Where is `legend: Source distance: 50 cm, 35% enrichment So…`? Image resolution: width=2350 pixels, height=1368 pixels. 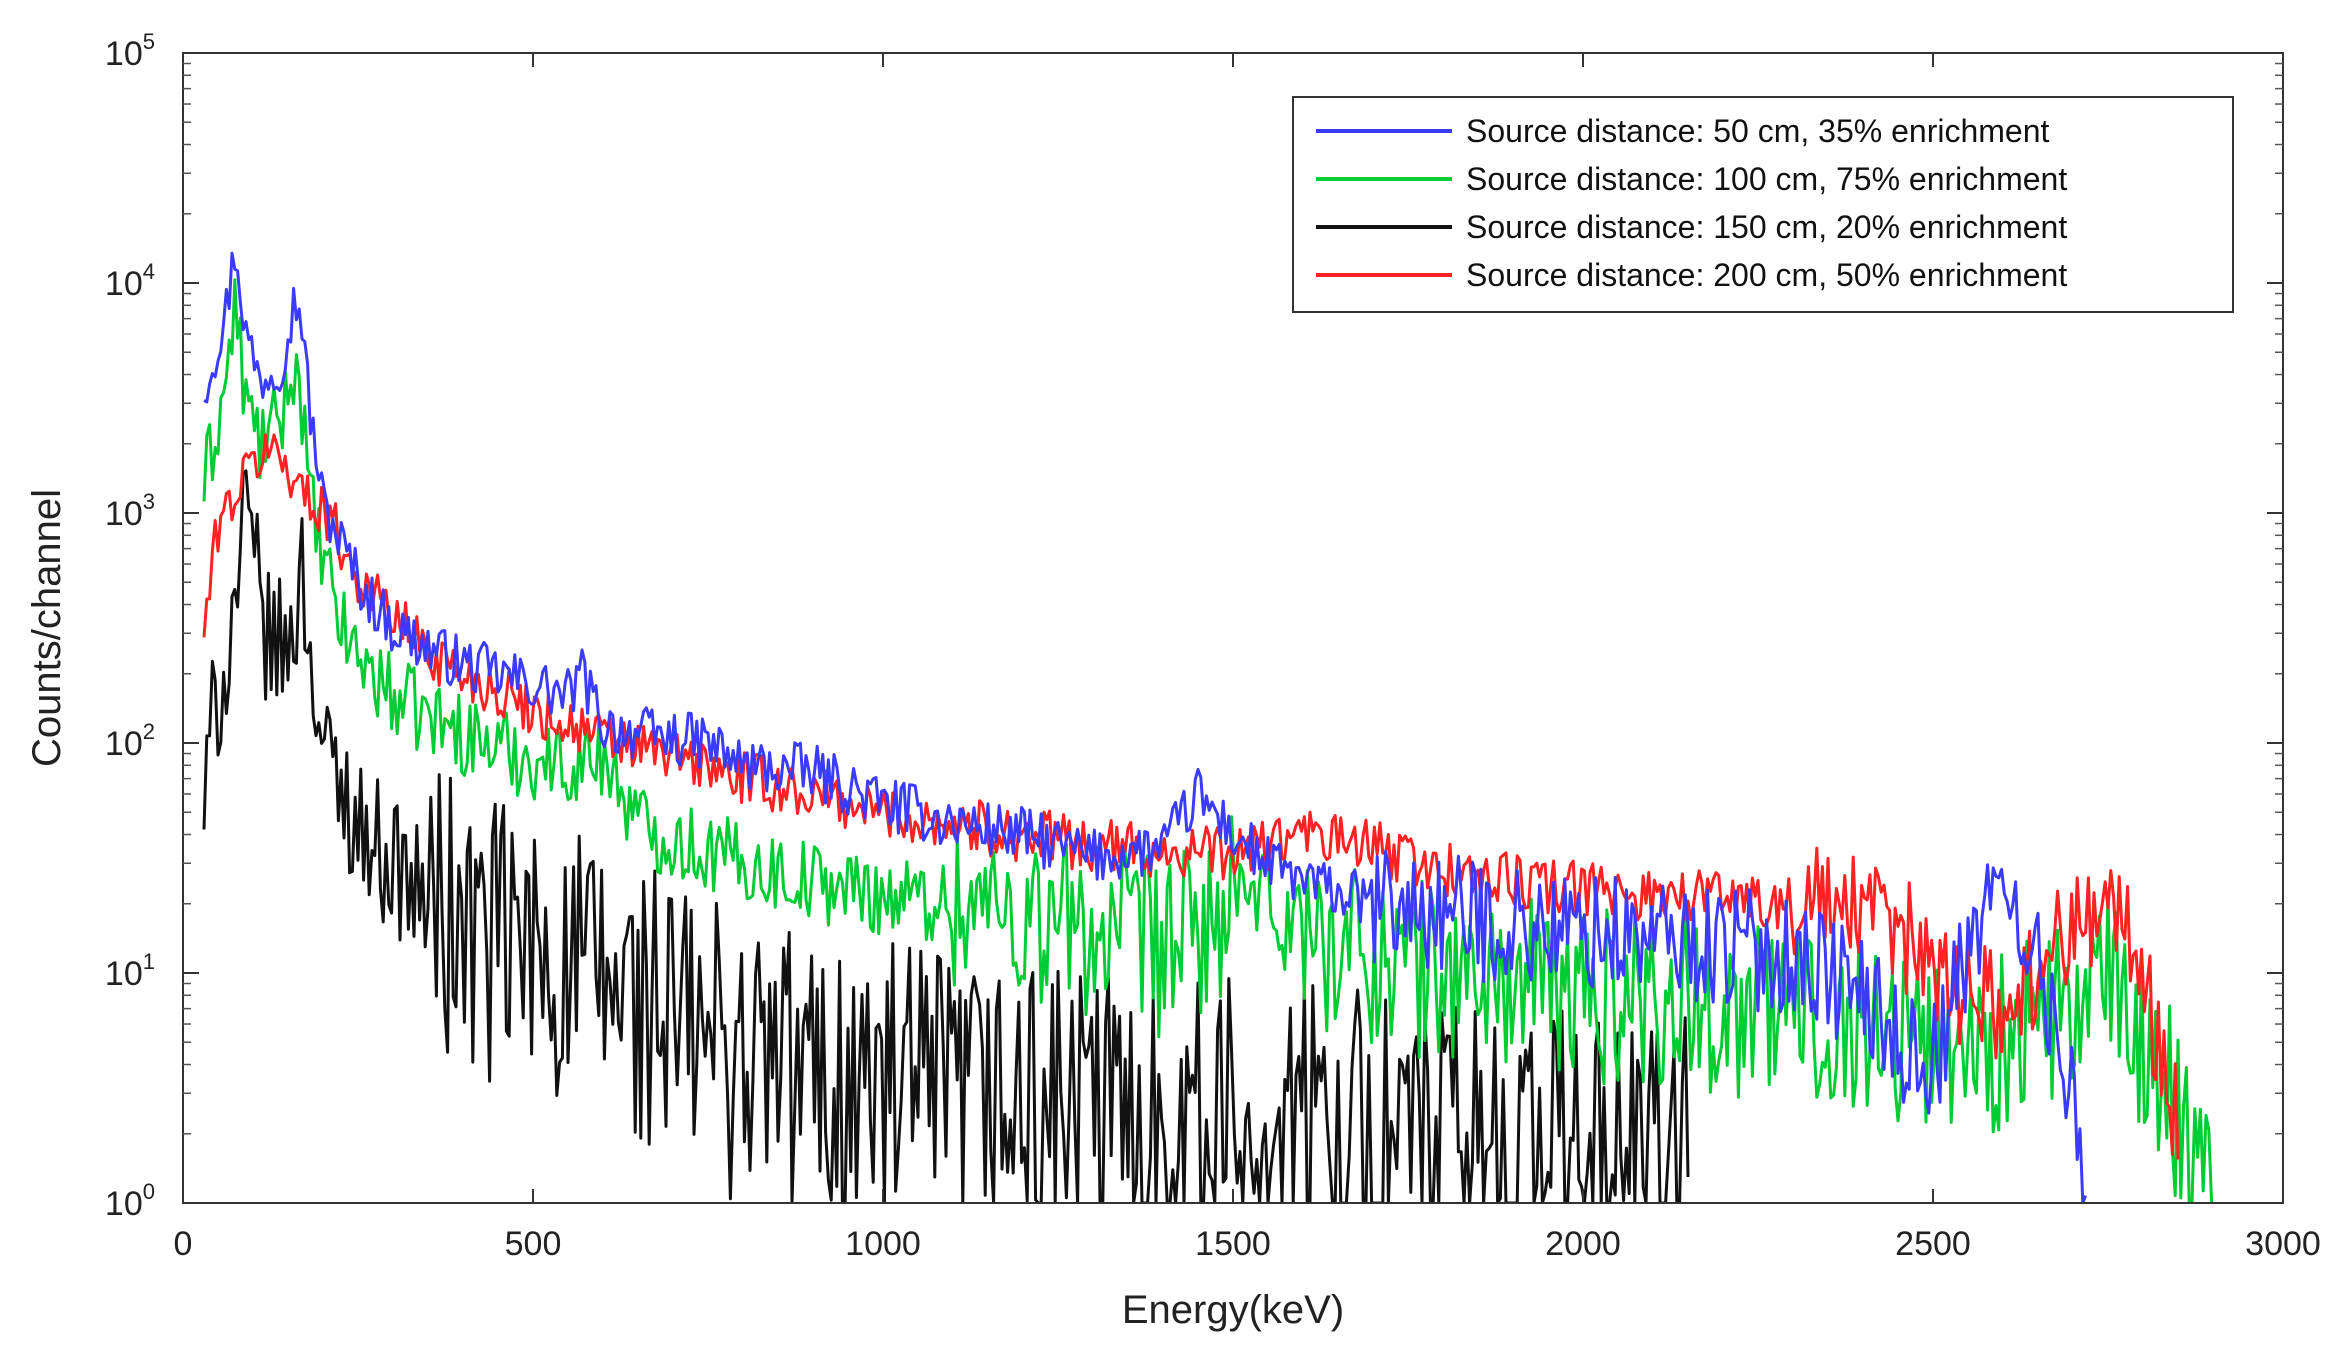
legend: Source distance: 50 cm, 35% enrichment So… is located at coordinates (1763, 204).